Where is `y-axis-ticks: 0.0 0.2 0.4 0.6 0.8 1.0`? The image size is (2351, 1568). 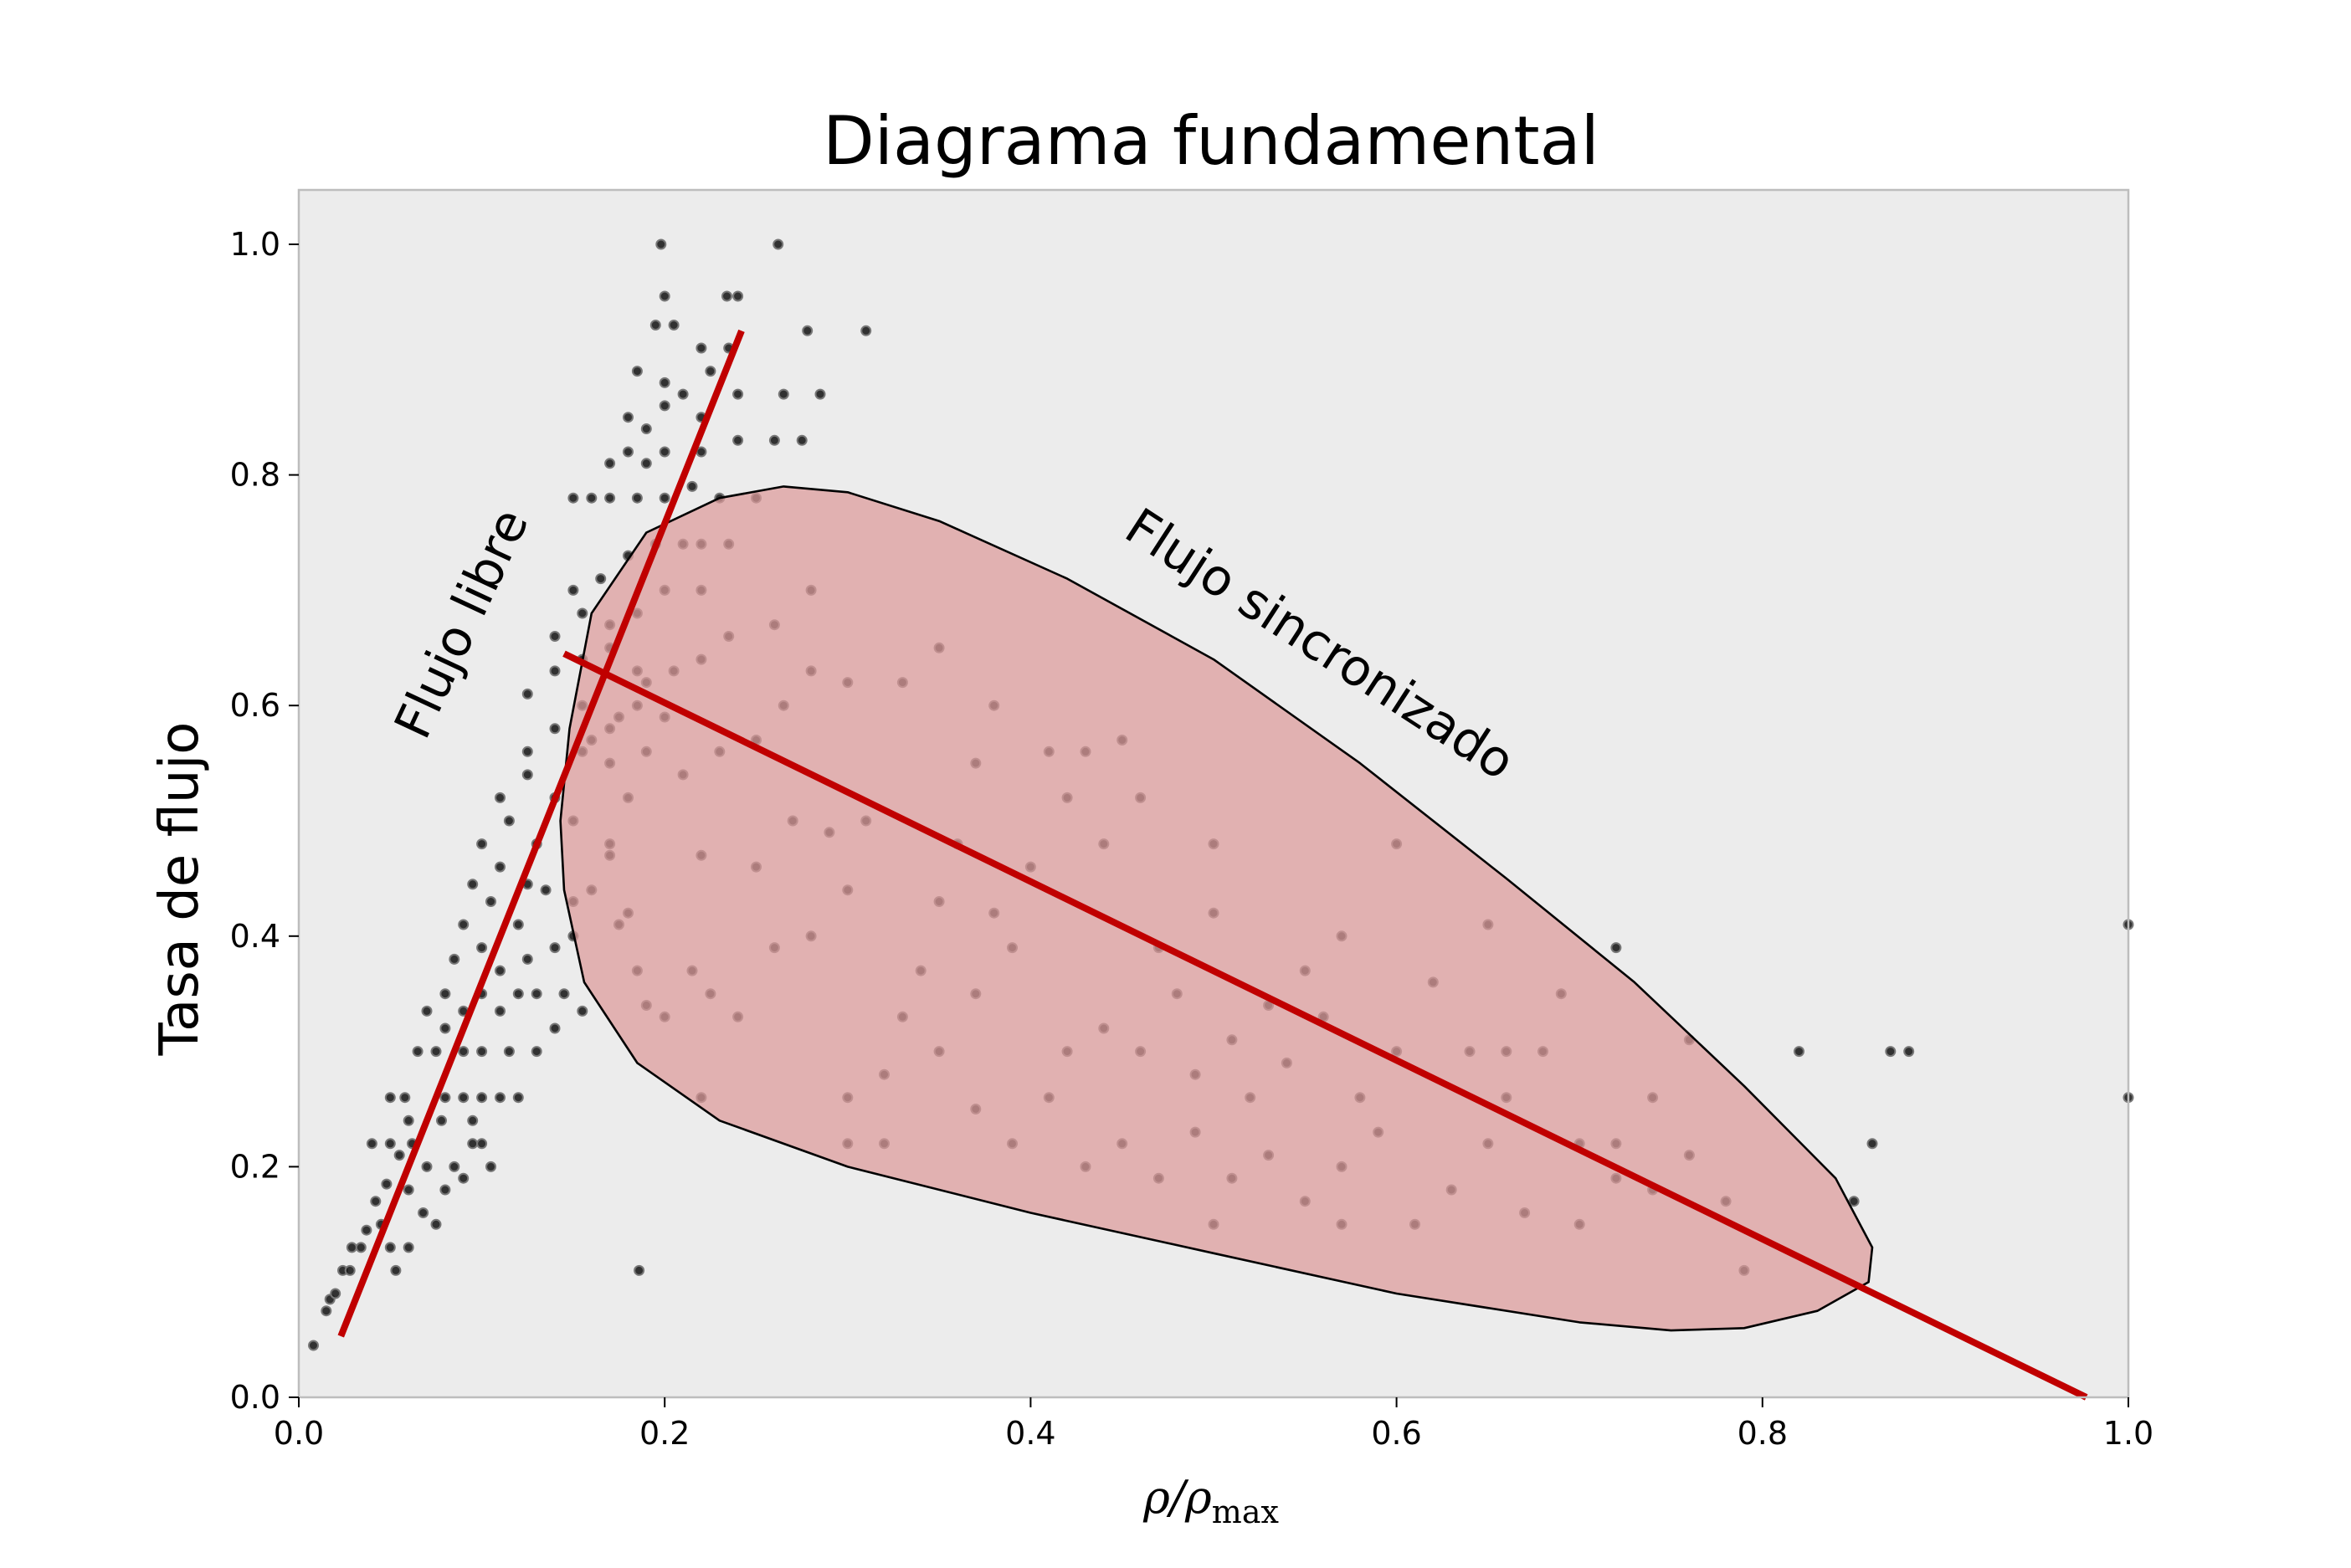 y-axis-ticks: 0.0 0.2 0.4 0.6 0.8 1.0 is located at coordinates (264, 821).